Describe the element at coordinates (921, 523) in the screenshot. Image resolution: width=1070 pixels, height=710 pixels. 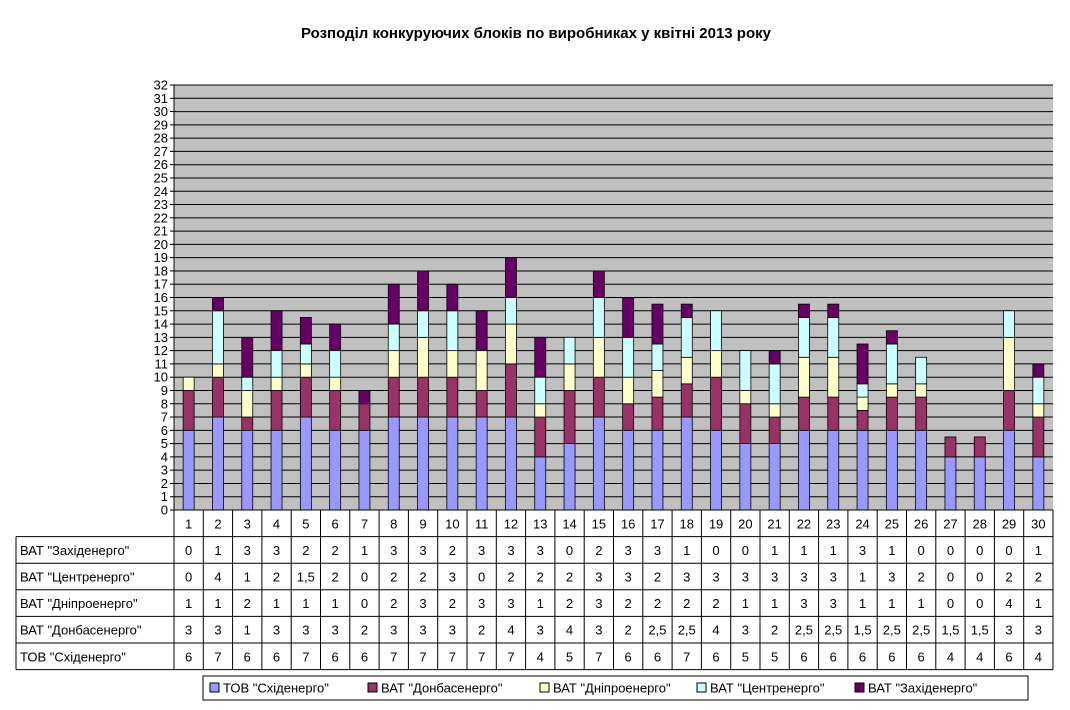
I see `category-label: 26` at that location.